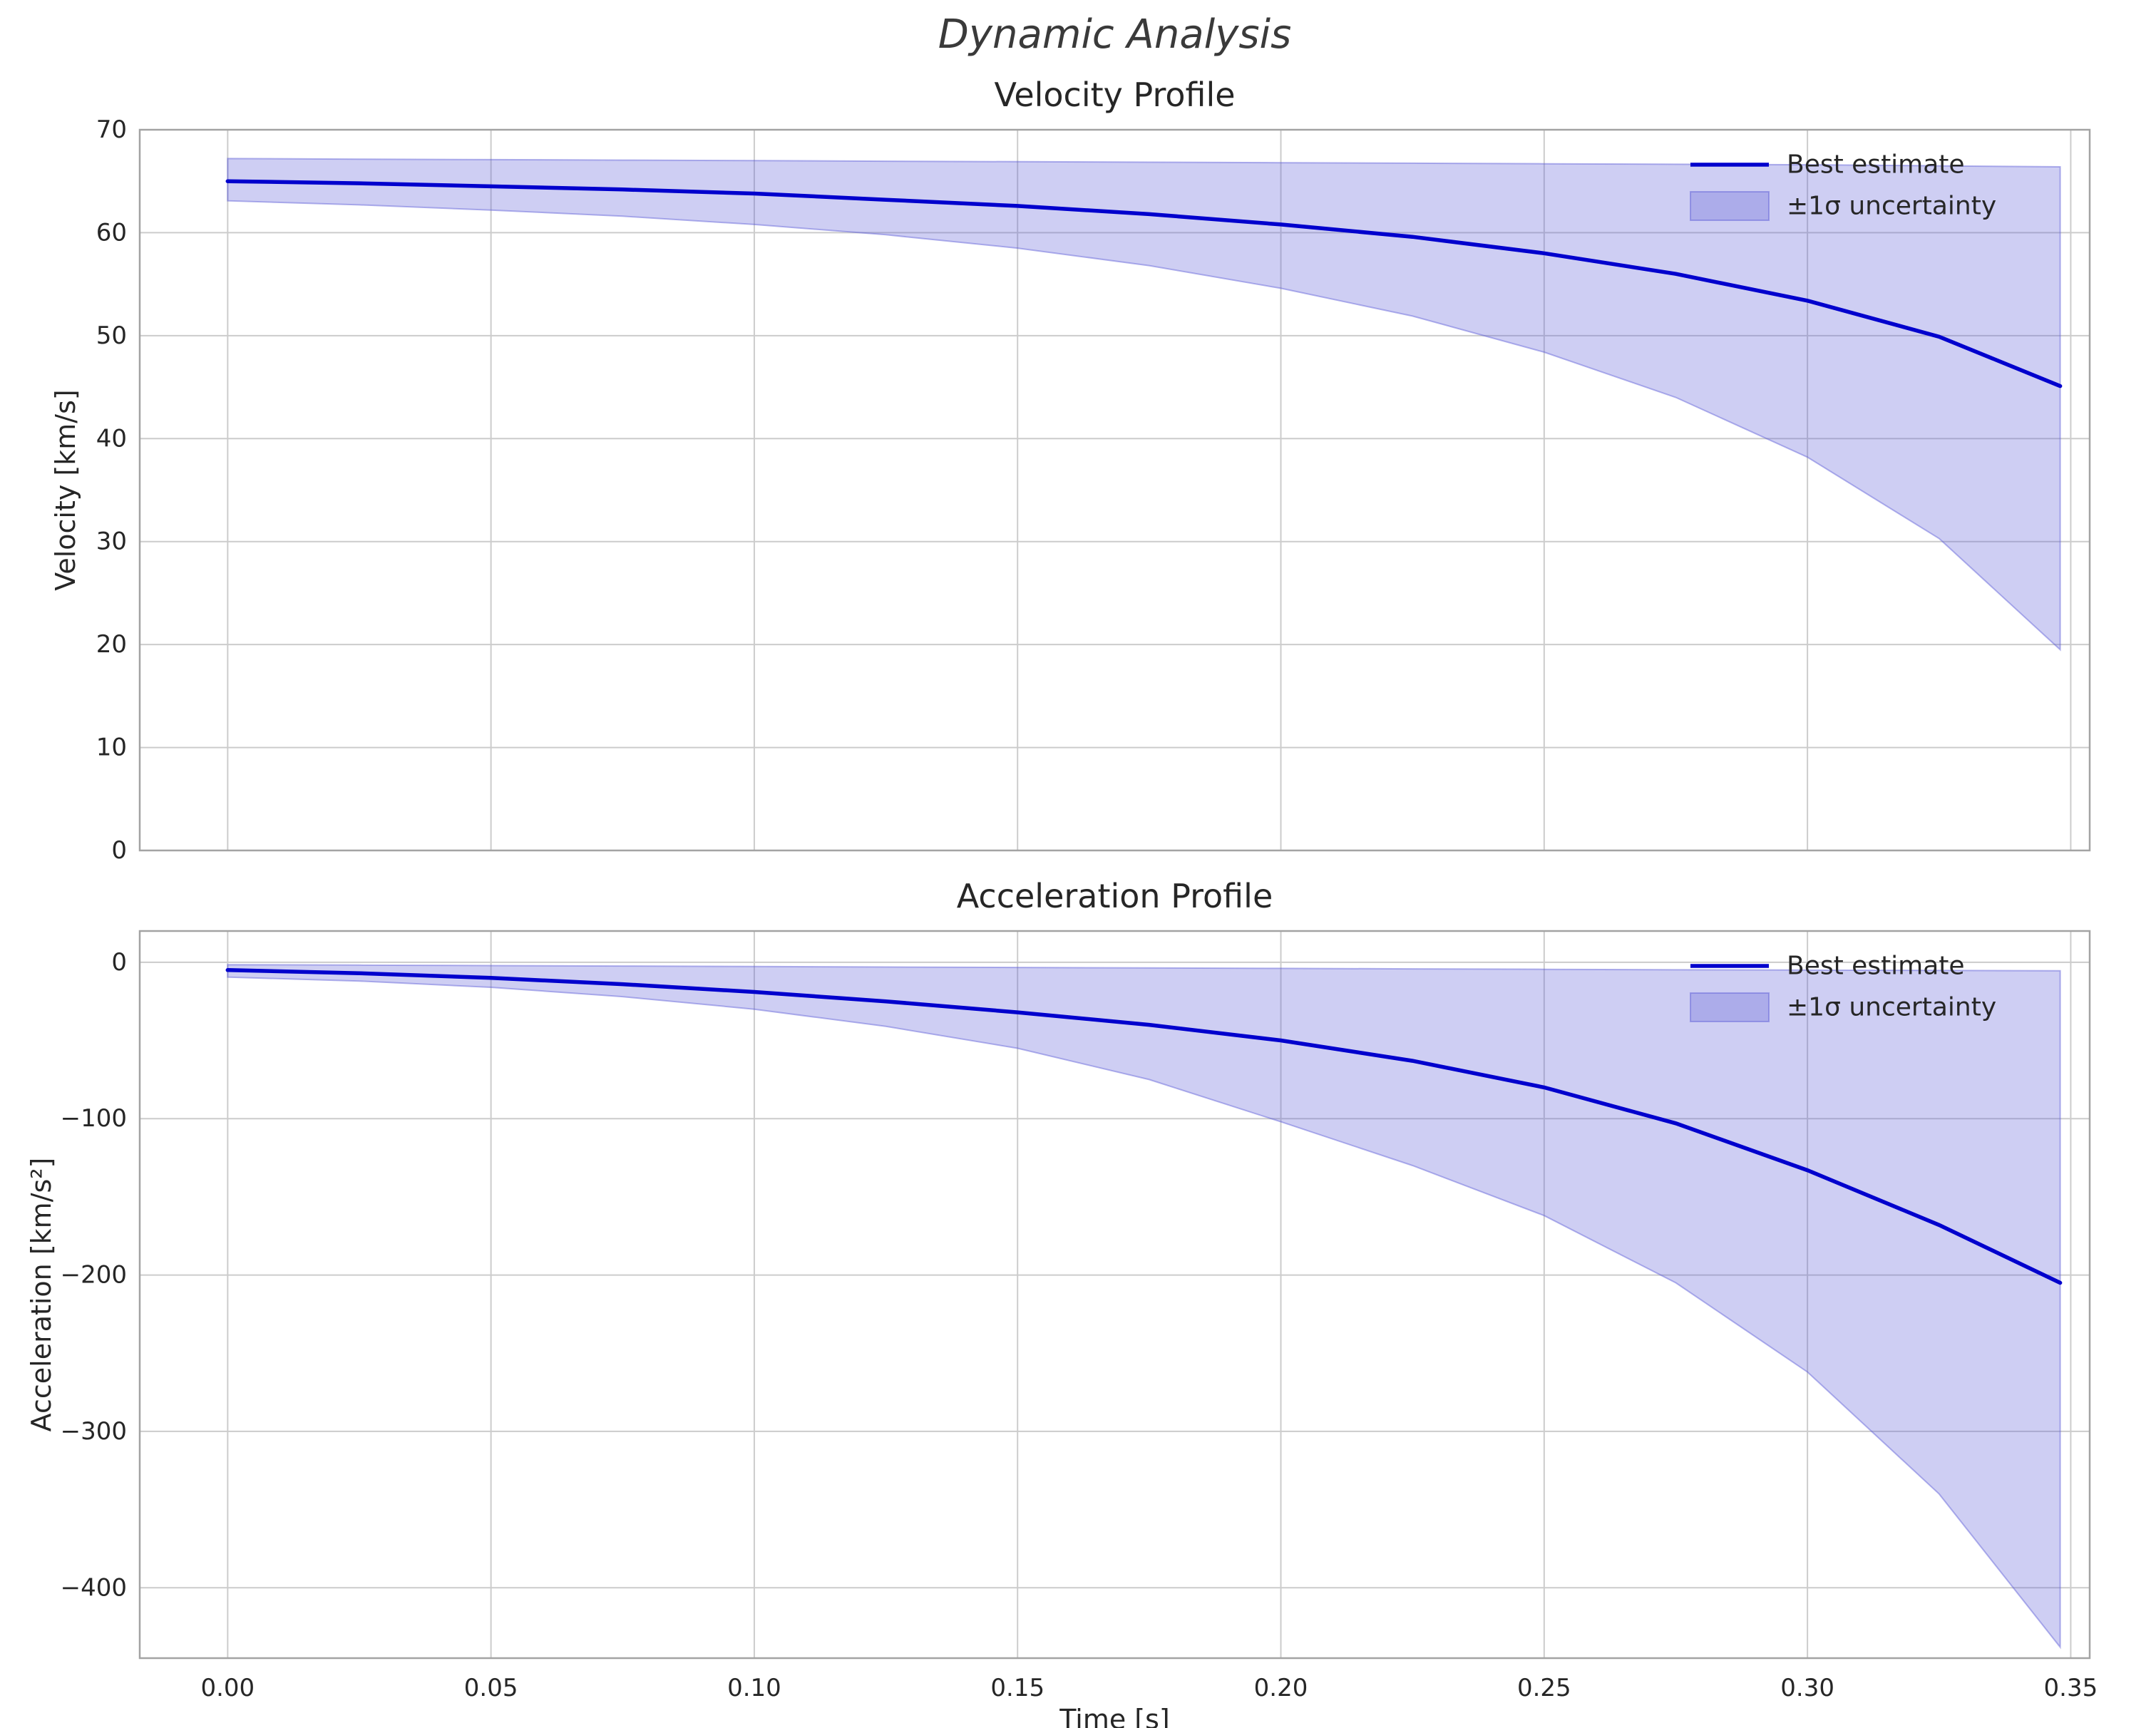 This screenshot has height=1728, width=2156. Describe the element at coordinates (1115, 34) in the screenshot. I see `figure-title: Dynamic Analysis` at that location.